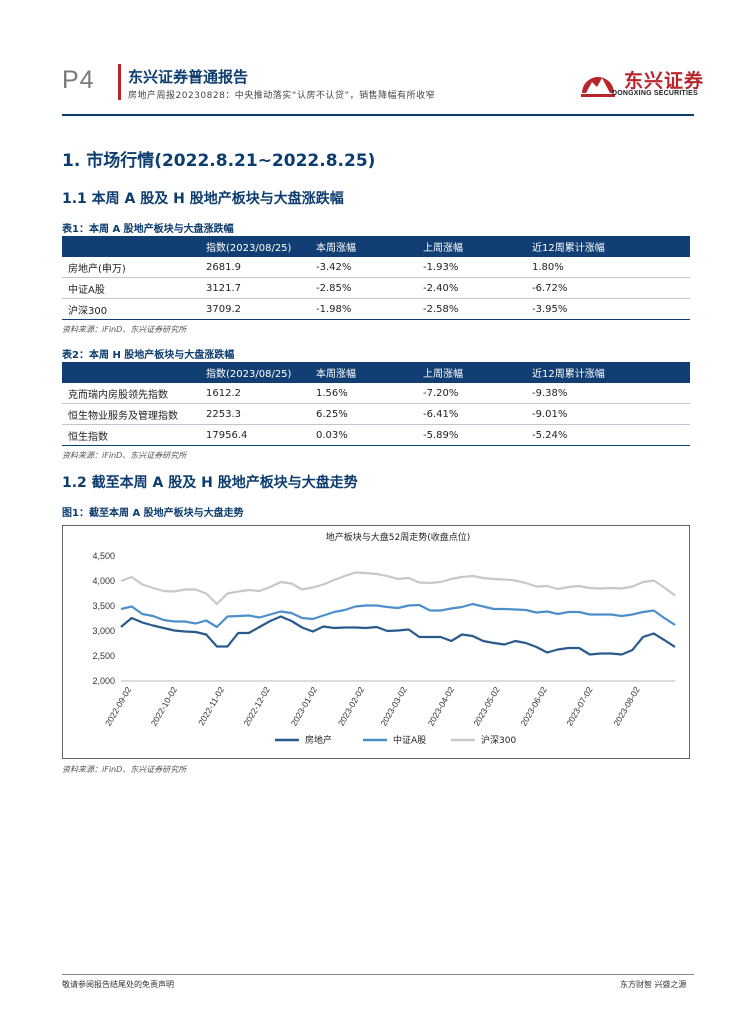 The height and width of the screenshot is (1024, 755). Describe the element at coordinates (363, 414) in the screenshot. I see `table-cell: 6.25%` at that location.